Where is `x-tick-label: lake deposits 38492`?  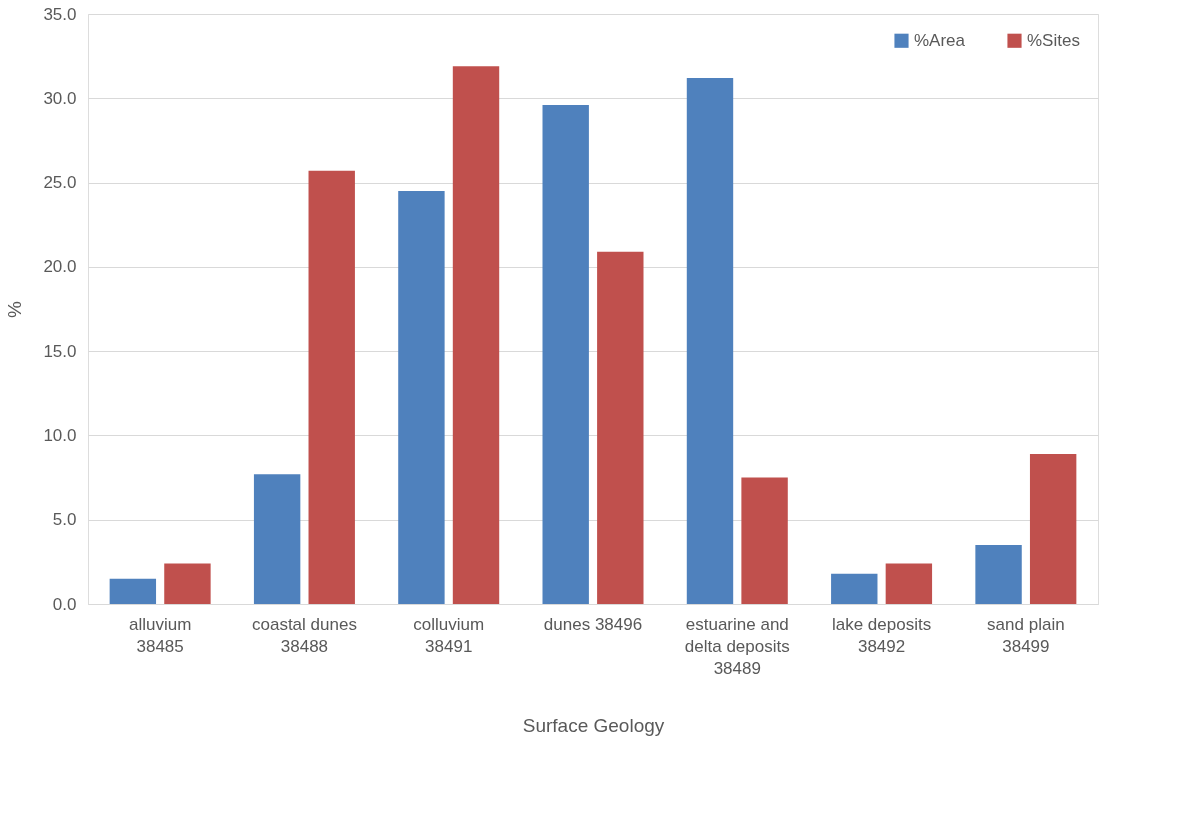 x-tick-label: lake deposits 38492 is located at coordinates (881, 635).